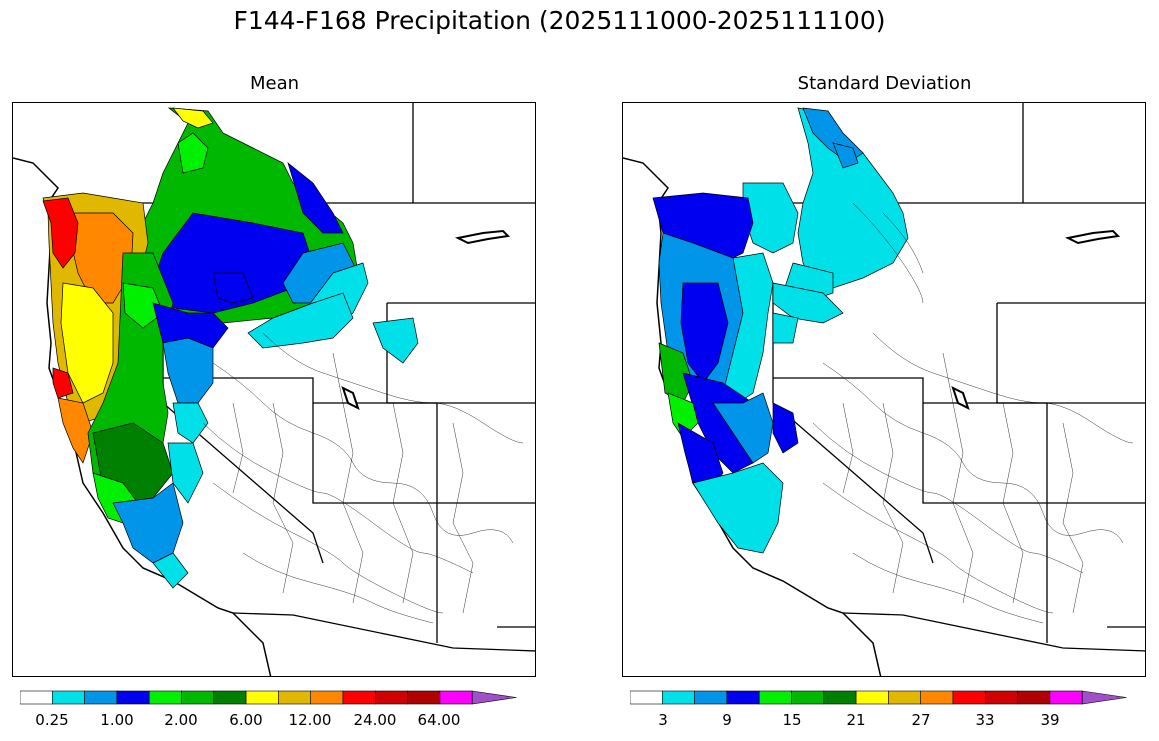 The width and height of the screenshot is (1159, 741). I want to click on panel-title-stddev: Standard Deviation, so click(884, 83).